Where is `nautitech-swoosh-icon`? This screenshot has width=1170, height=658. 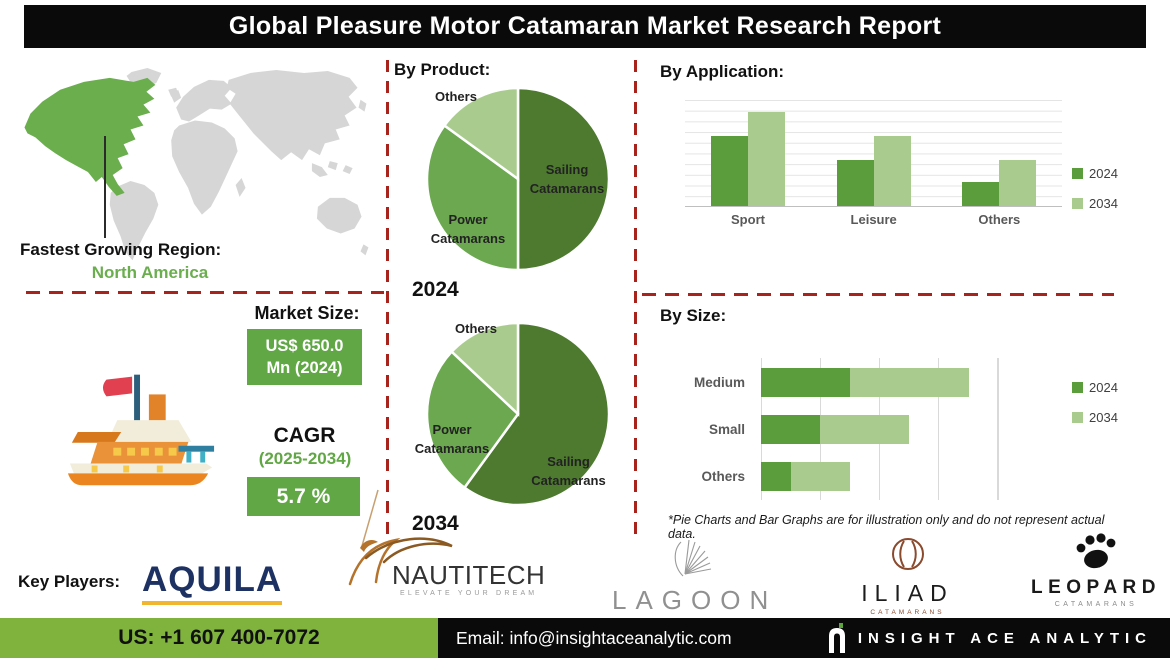 nautitech-swoosh-icon is located at coordinates (400, 537).